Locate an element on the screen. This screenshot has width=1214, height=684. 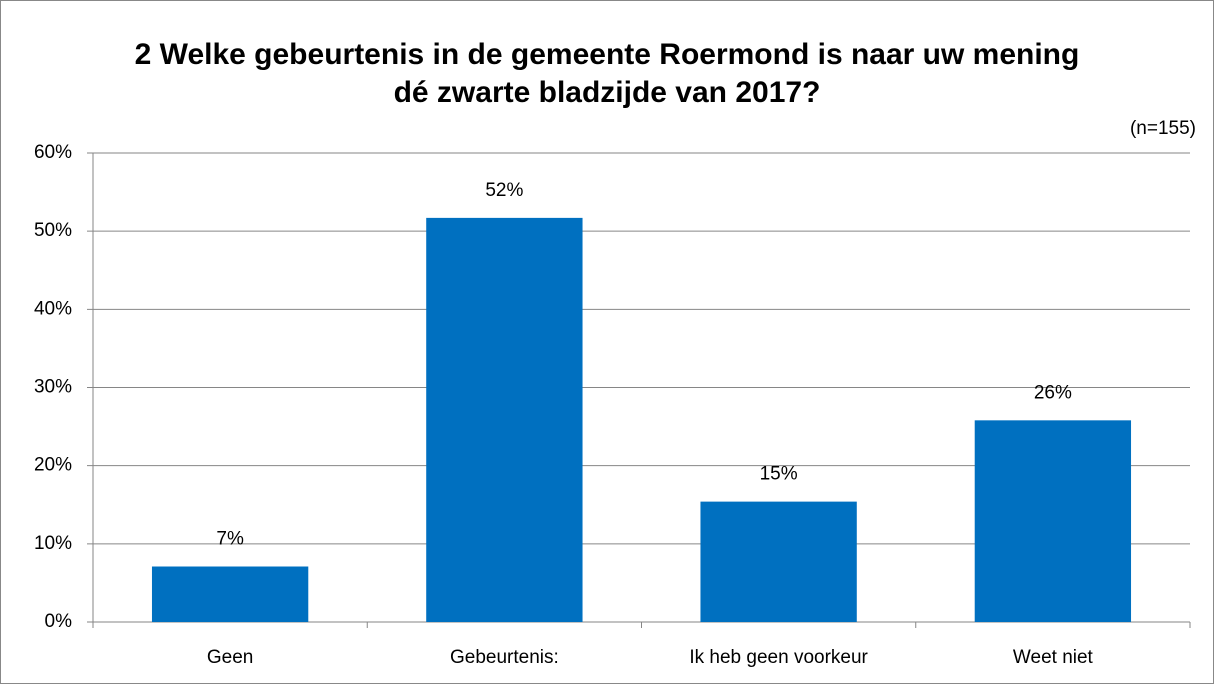
y-tick-label: 40% is located at coordinates (53, 308).